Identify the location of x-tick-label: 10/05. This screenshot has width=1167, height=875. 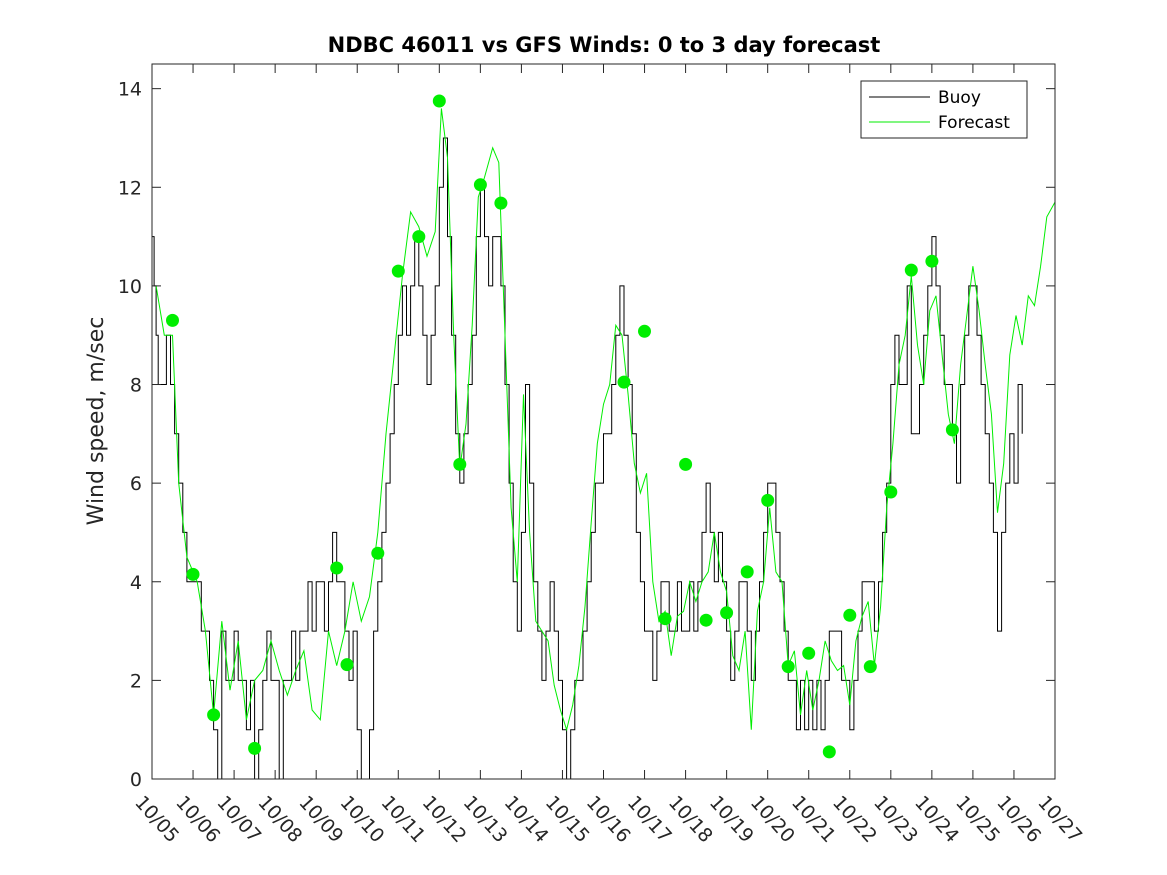
(156, 819).